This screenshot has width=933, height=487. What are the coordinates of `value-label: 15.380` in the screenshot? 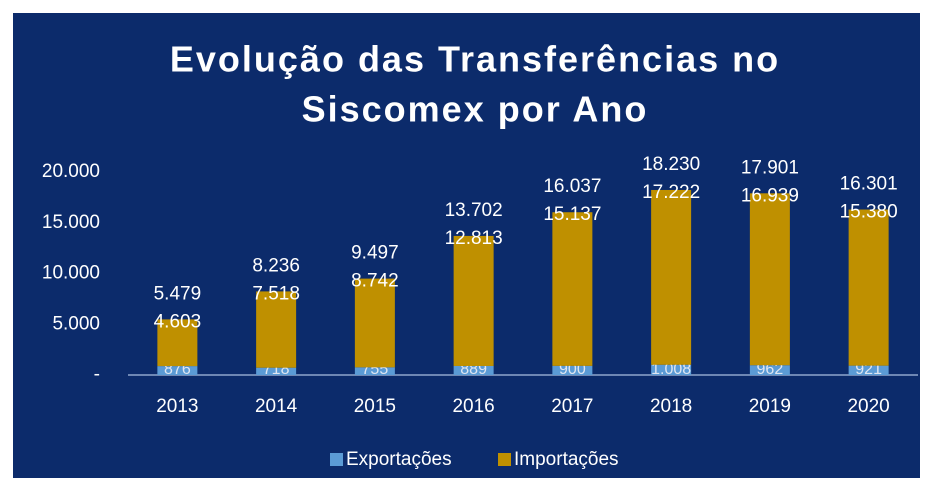 It's located at (869, 212).